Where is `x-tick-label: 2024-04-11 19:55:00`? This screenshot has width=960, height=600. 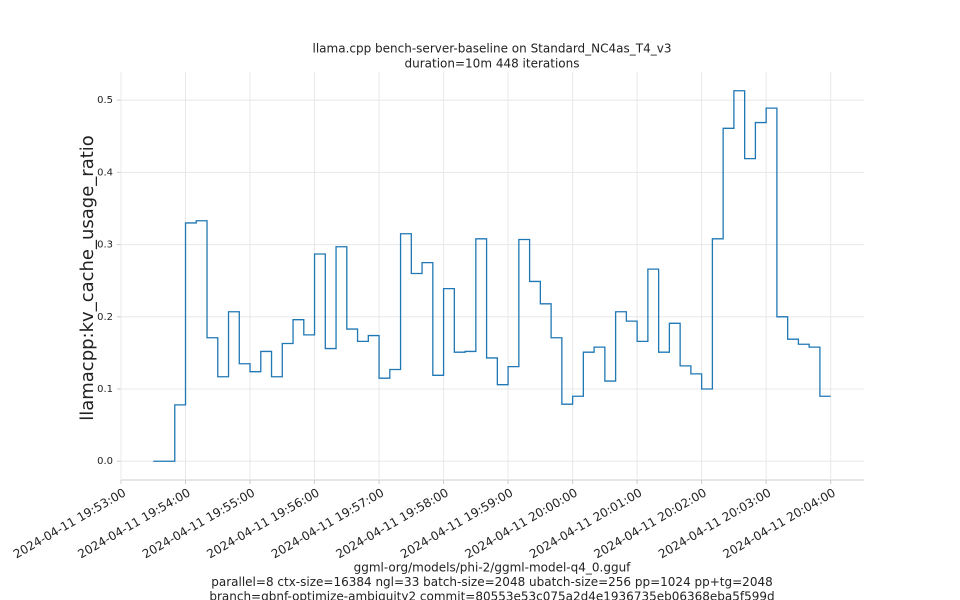 x-tick-label: 2024-04-11 19:55:00 is located at coordinates (198, 524).